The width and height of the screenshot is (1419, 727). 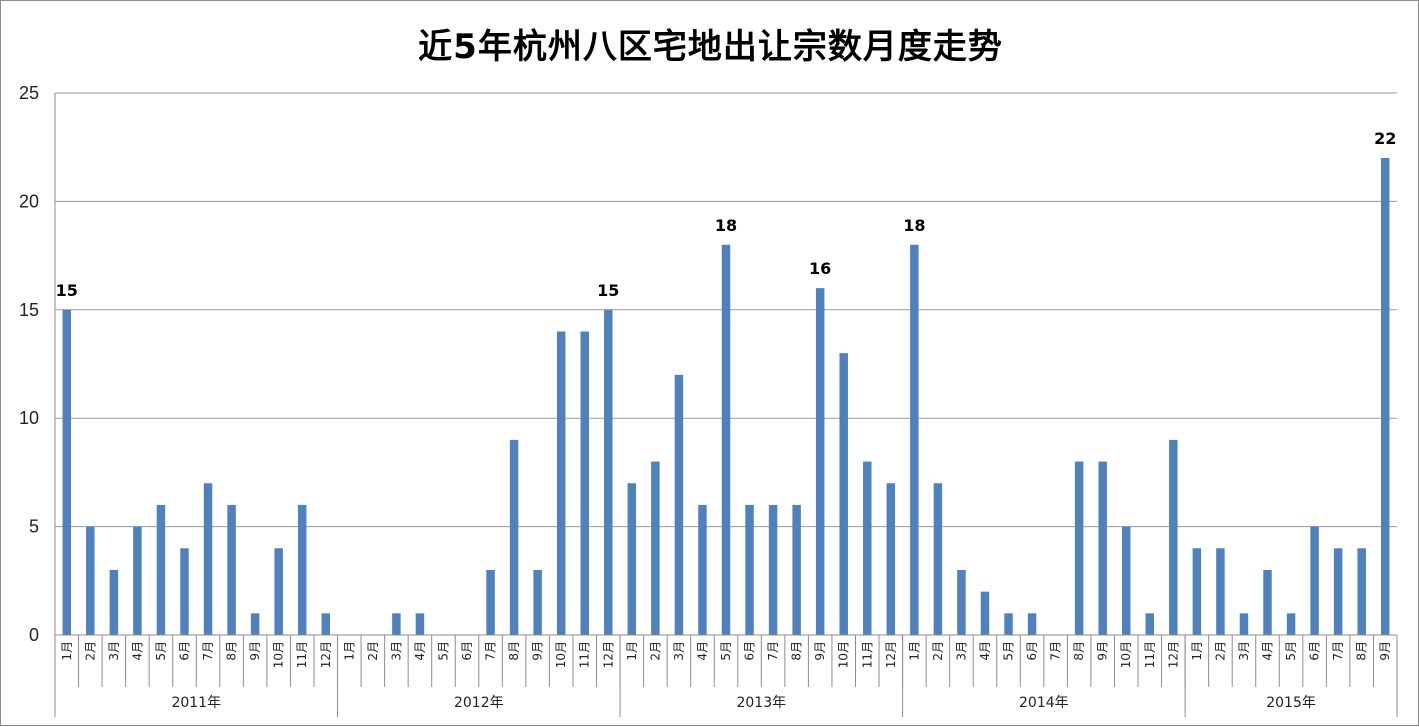 I want to click on year-label: 2014年, so click(x=1044, y=703).